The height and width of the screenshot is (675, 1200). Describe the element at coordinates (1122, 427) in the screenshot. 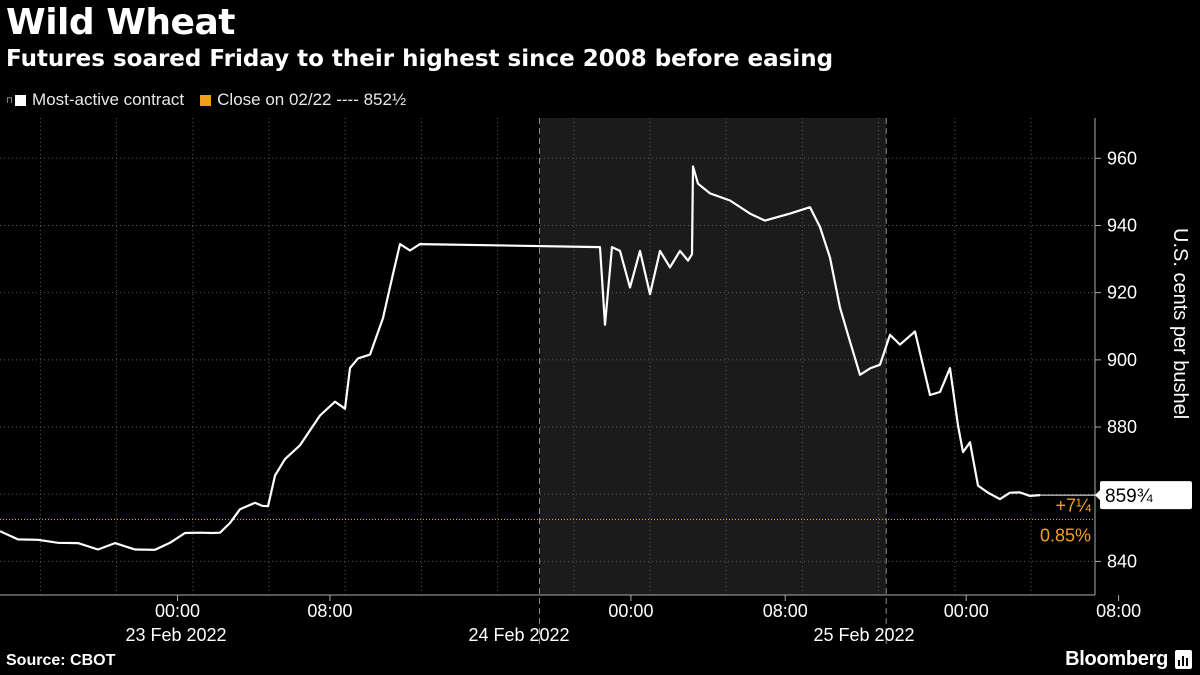

I see `y-tick-label: 880` at that location.